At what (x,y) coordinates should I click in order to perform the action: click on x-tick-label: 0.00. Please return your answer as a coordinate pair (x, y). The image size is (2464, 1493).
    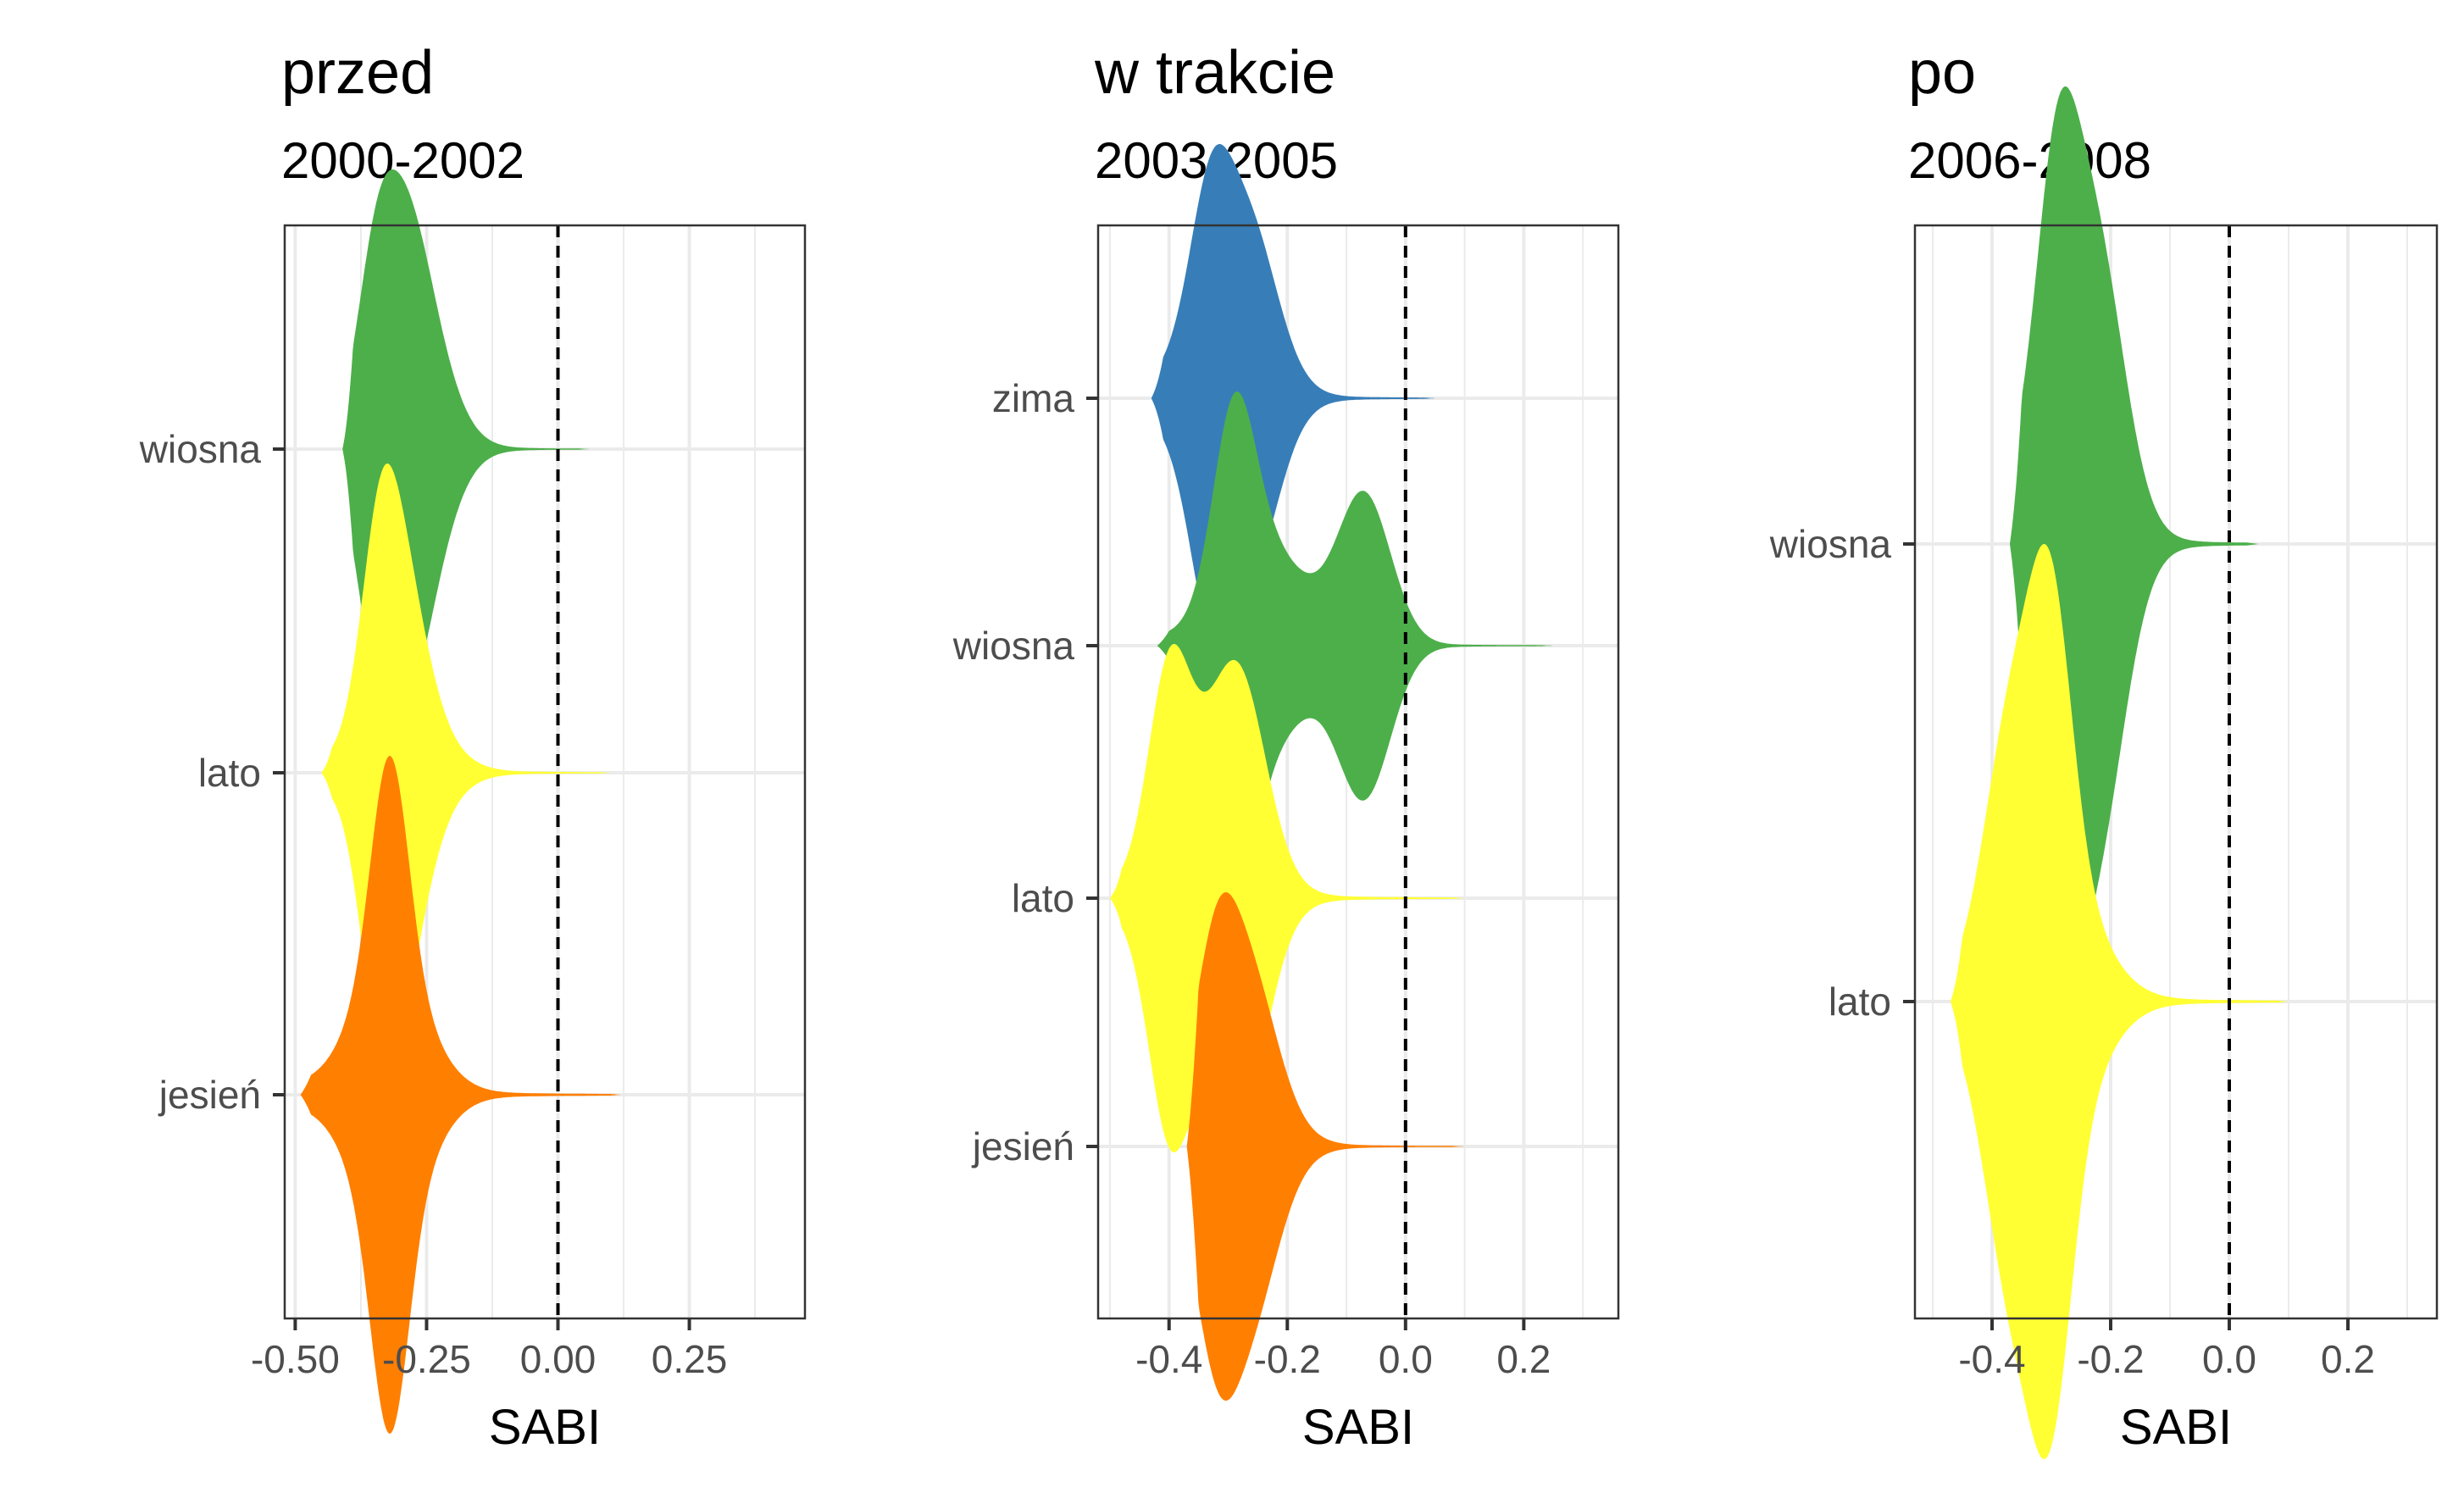
    Looking at the image, I should click on (558, 1359).